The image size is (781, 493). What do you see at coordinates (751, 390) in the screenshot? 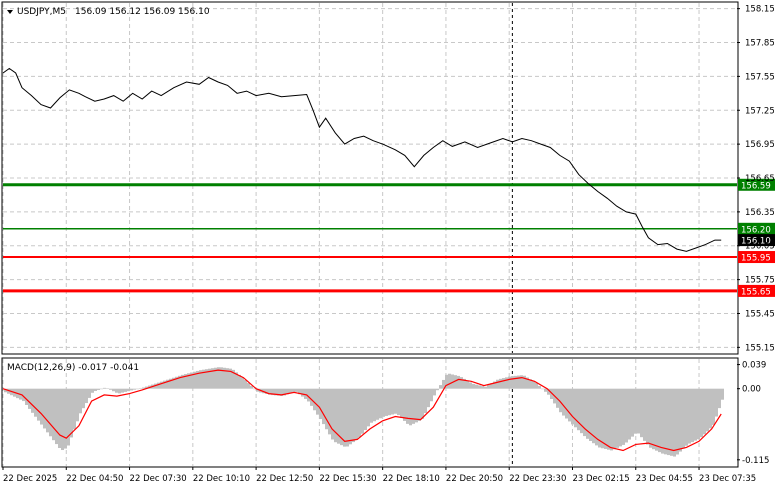
I see `macd-tick-label: 0.00` at bounding box center [751, 390].